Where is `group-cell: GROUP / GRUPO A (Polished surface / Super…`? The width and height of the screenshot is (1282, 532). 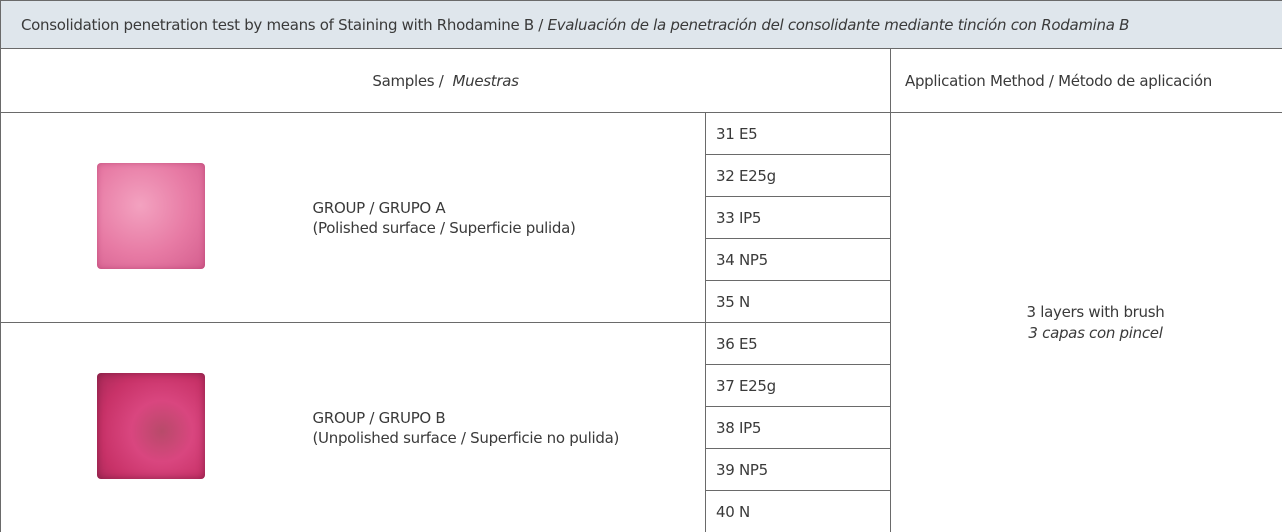
group-cell: GROUP / GRUPO A (Polished surface / Super… is located at coordinates (503, 217).